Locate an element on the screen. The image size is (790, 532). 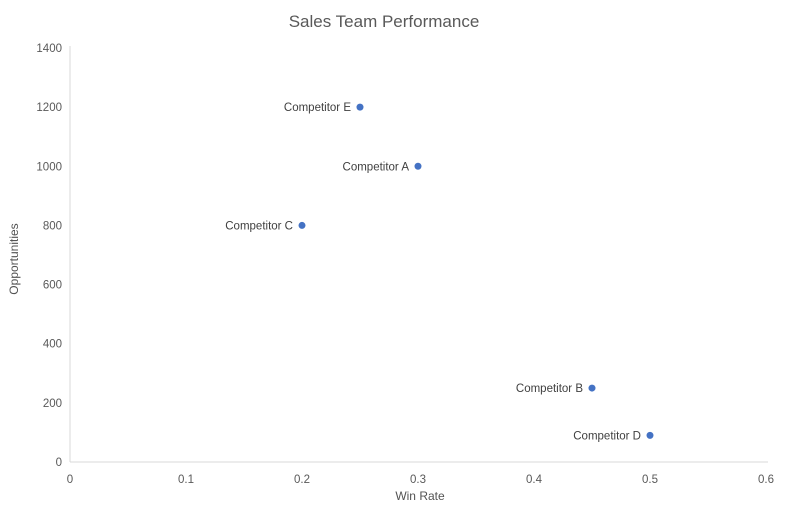
y-tick-label: 1000 is located at coordinates (49, 167).